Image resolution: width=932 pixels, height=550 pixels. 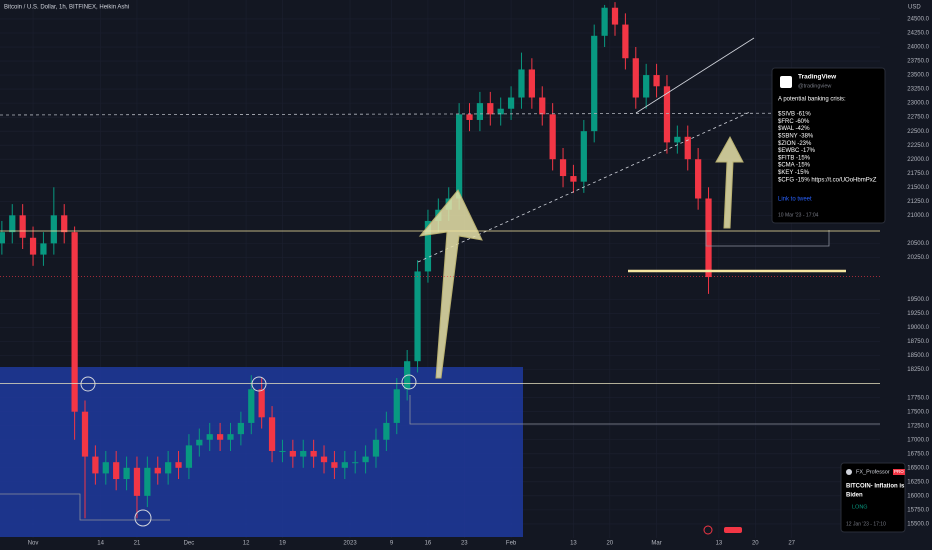 I want to click on event-icons, so click(x=722, y=530).